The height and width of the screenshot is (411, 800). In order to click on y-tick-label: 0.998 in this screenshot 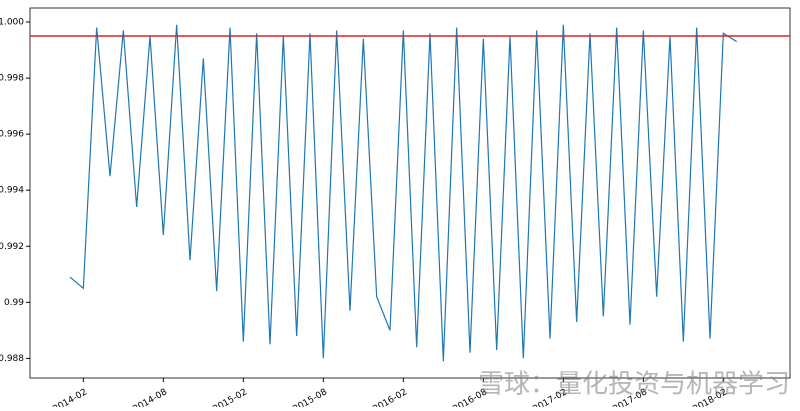, I will do `click(12, 79)`.